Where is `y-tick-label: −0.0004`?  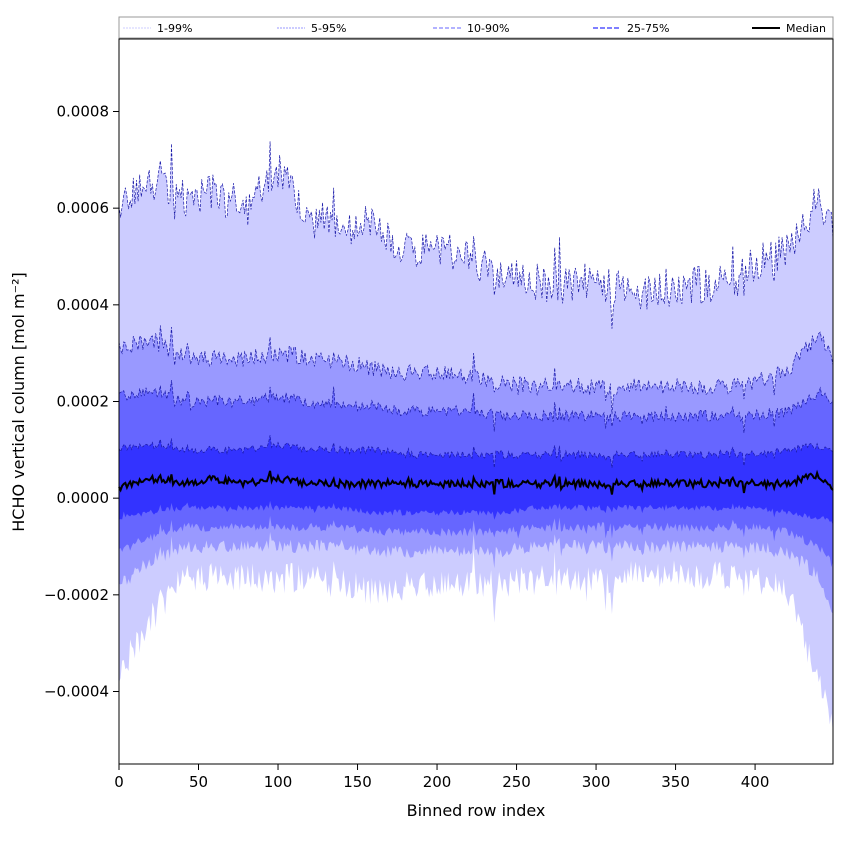 y-tick-label: −0.0004 is located at coordinates (76, 692).